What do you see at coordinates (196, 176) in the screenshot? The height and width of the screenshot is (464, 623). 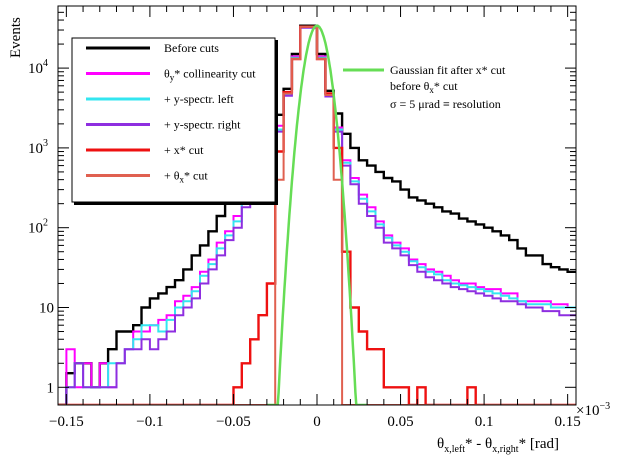 I see `legend-label-tail: * cut` at bounding box center [196, 176].